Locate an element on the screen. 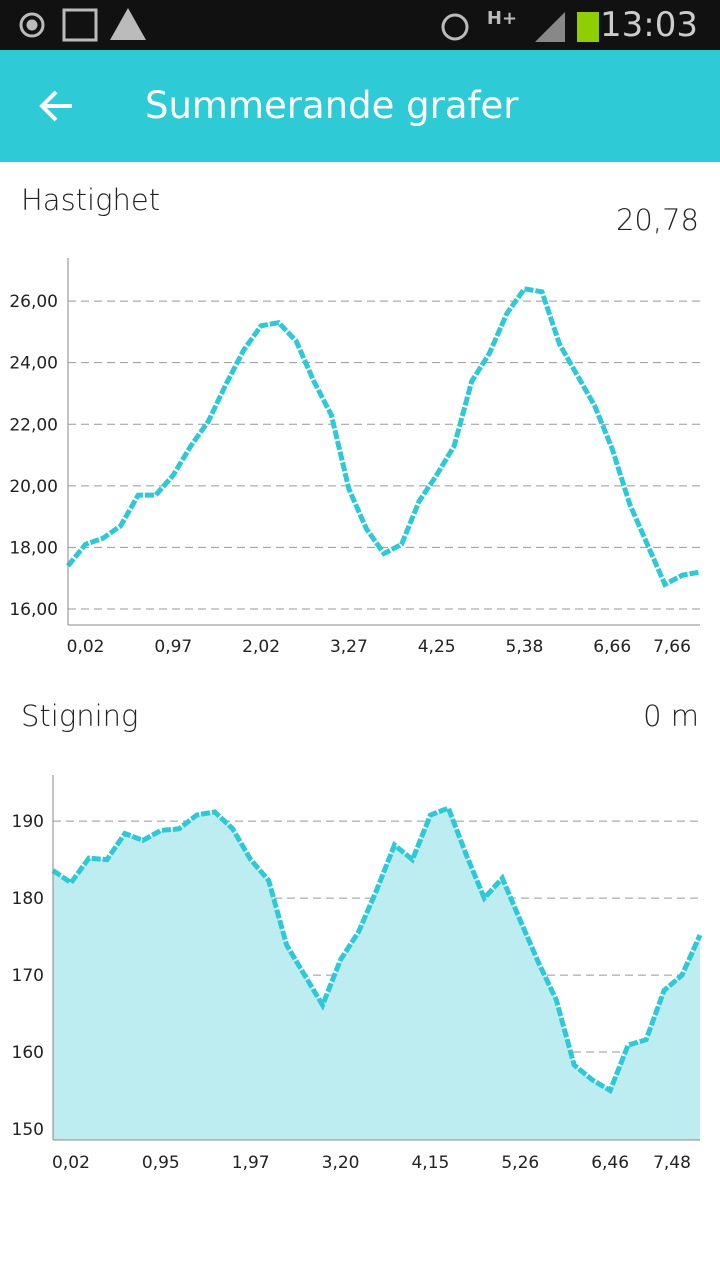  x-tick-label: 3,20 is located at coordinates (341, 1163).